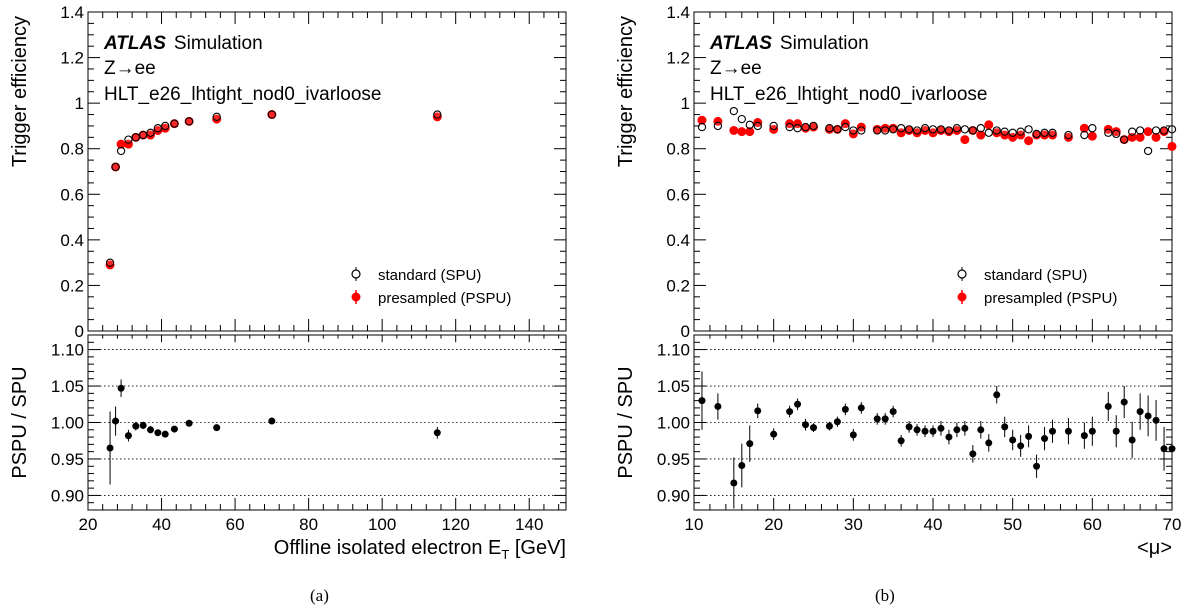 This screenshot has width=1195, height=610. What do you see at coordinates (308, 524) in the screenshot?
I see `x-tick-label: 80` at bounding box center [308, 524].